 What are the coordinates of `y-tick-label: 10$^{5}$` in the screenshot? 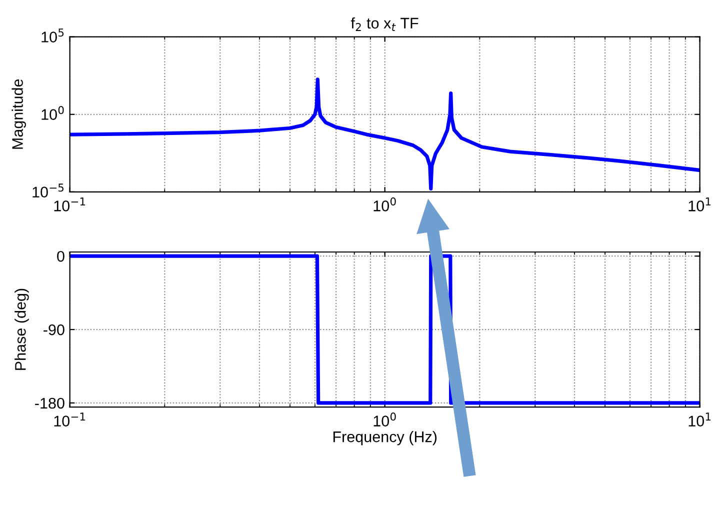 It's located at (53, 35).